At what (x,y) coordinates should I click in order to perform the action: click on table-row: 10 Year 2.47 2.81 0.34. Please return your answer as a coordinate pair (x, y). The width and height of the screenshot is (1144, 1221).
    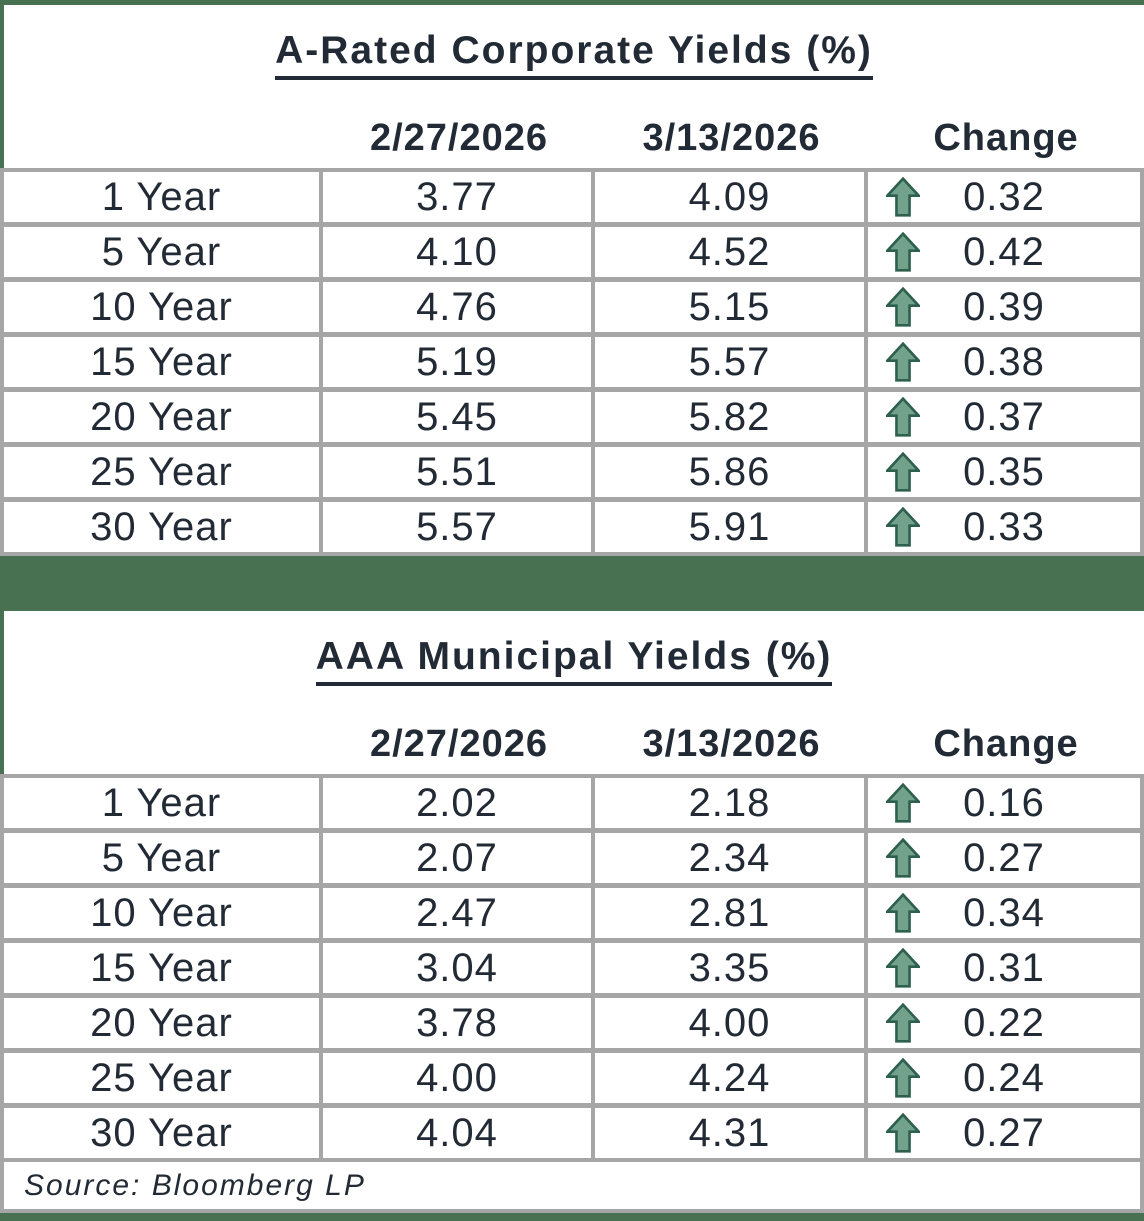
    Looking at the image, I should click on (572, 913).